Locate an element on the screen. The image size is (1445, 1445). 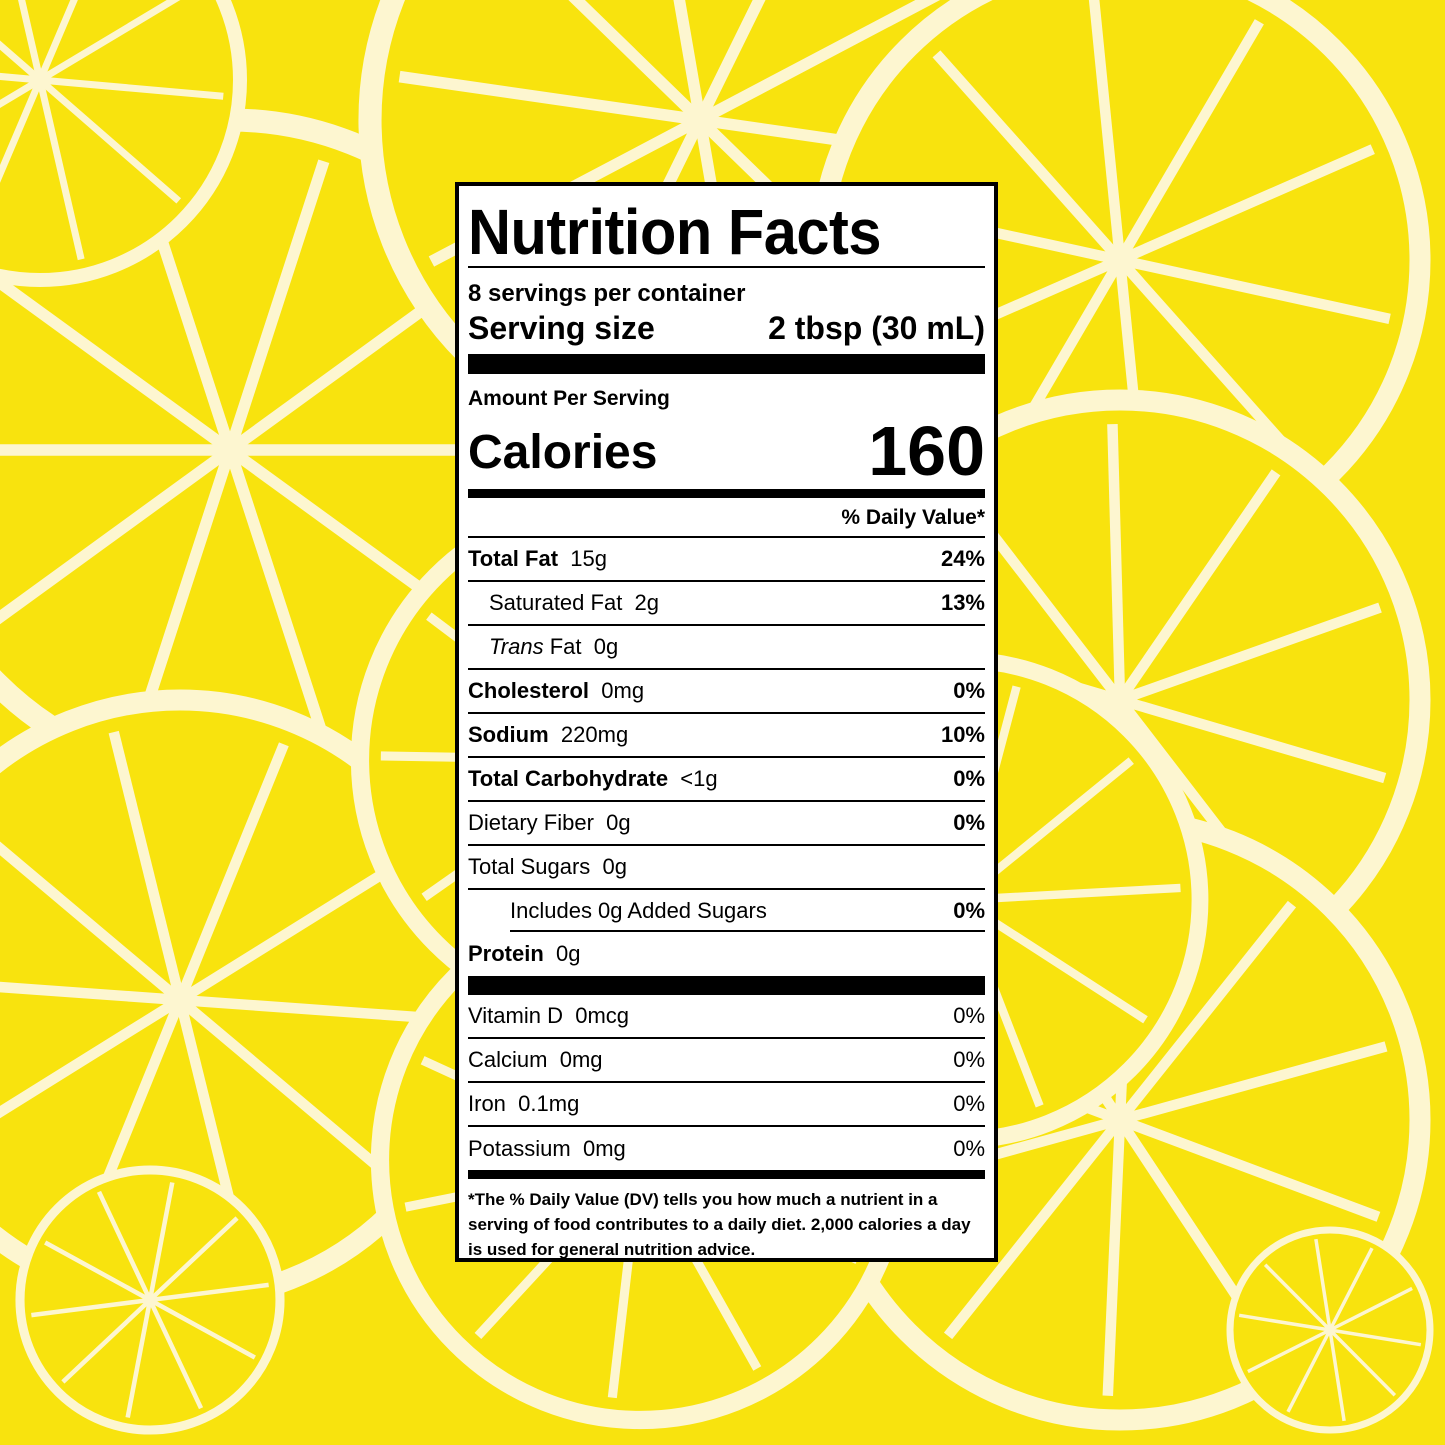
vitamin-name-amount: Vitamin D 0mcg is located at coordinates (548, 1016).